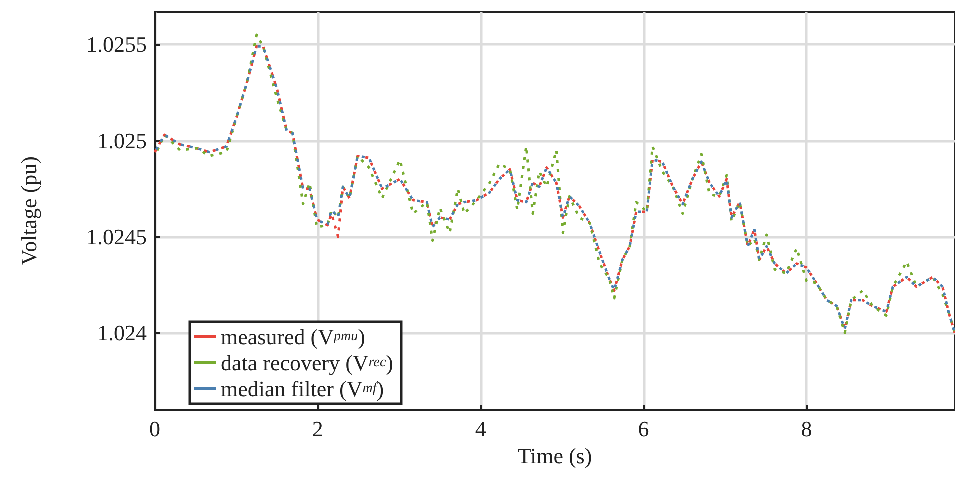 This screenshot has height=494, width=955. Describe the element at coordinates (116, 45) in the screenshot. I see `y-tick-label: 1.0255` at that location.